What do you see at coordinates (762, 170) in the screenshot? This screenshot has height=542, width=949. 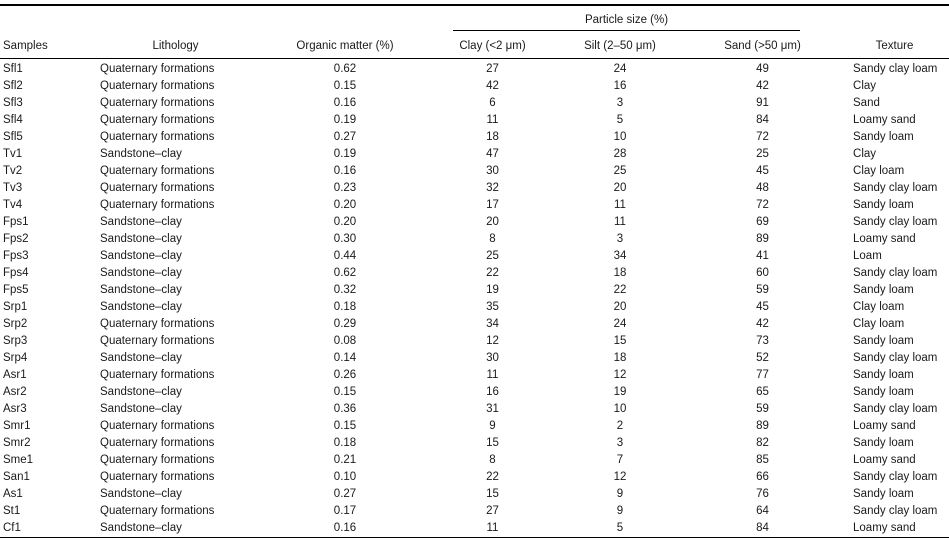 I see `sand-percent-cell: 45` at bounding box center [762, 170].